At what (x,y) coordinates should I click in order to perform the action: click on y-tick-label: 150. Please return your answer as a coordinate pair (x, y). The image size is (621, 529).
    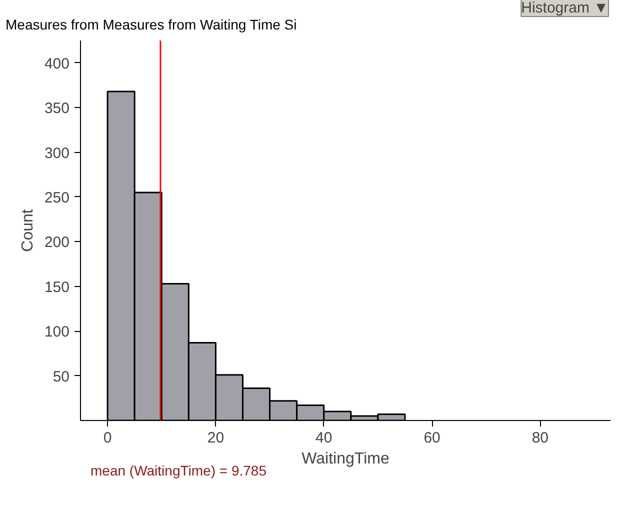
    Looking at the image, I should click on (57, 287).